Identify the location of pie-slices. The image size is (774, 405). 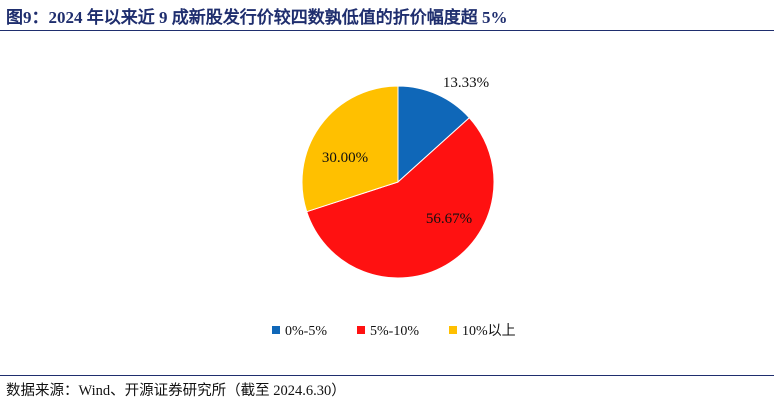
(398, 182).